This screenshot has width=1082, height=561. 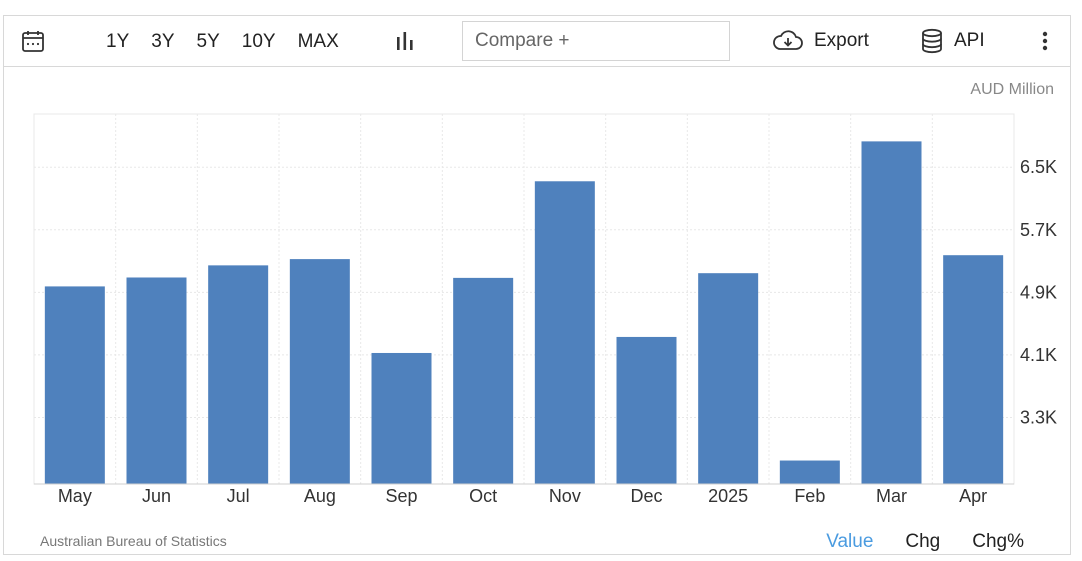 I want to click on range-selector: 1Y 3Y 5Y 10Y MAX, so click(x=225, y=42).